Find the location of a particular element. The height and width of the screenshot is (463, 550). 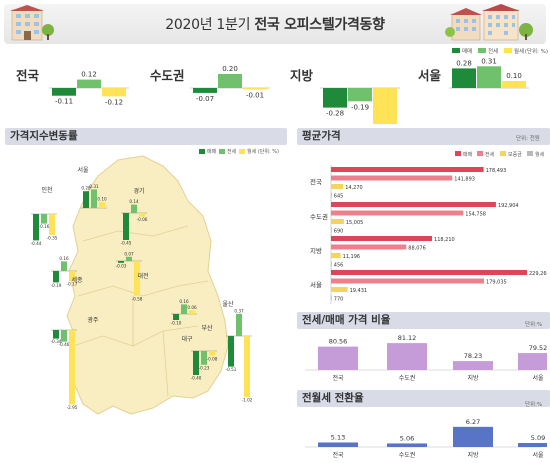

map-value-label: -0.03 is located at coordinates (121, 265).